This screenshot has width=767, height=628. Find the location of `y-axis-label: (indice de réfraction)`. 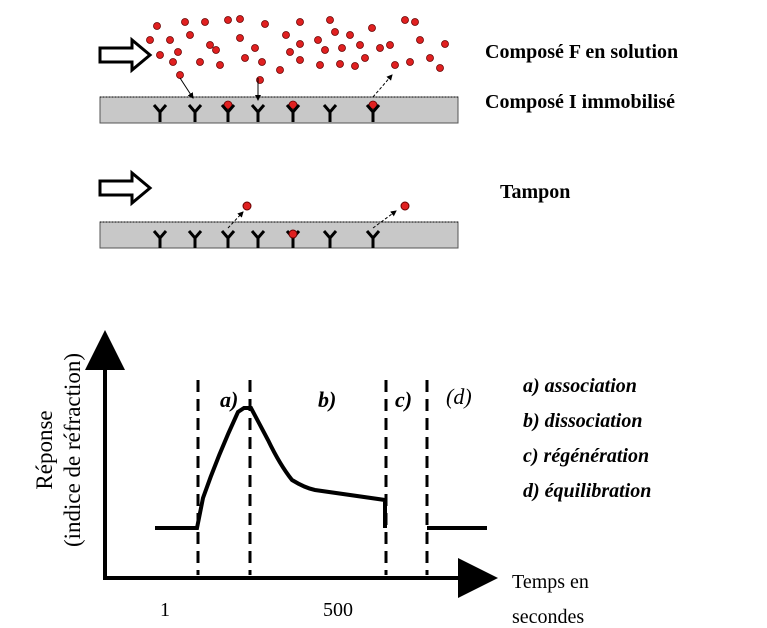

y-axis-label: (indice de réfraction) is located at coordinates (72, 450).